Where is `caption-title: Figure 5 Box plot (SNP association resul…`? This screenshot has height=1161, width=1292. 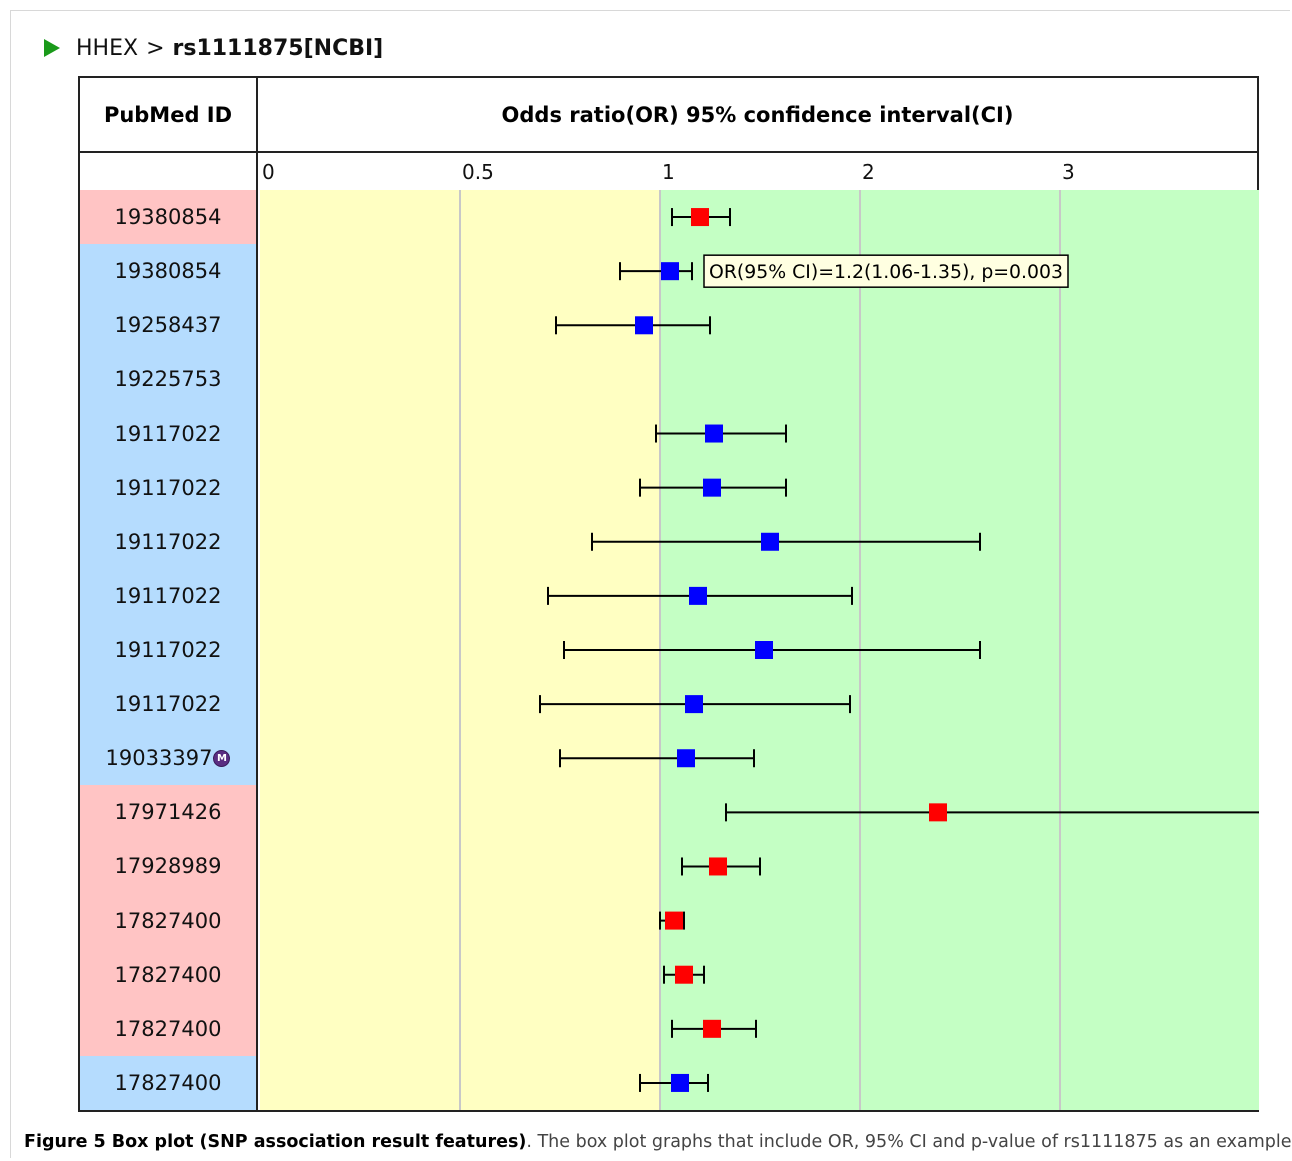 caption-title: Figure 5 Box plot (SNP association resul… is located at coordinates (275, 1142).